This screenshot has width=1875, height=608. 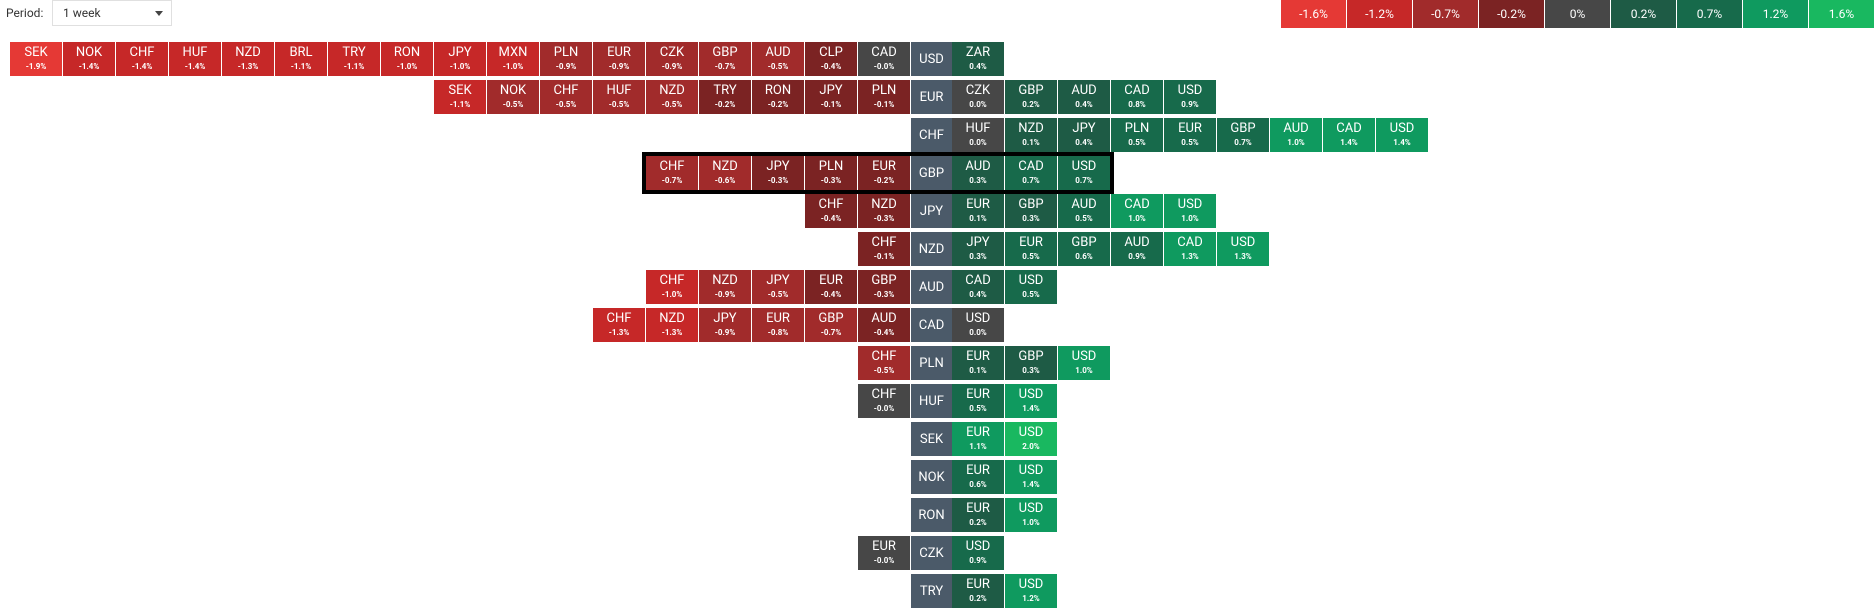 I want to click on pair-cell: PLN -0.9%, so click(x=566, y=59).